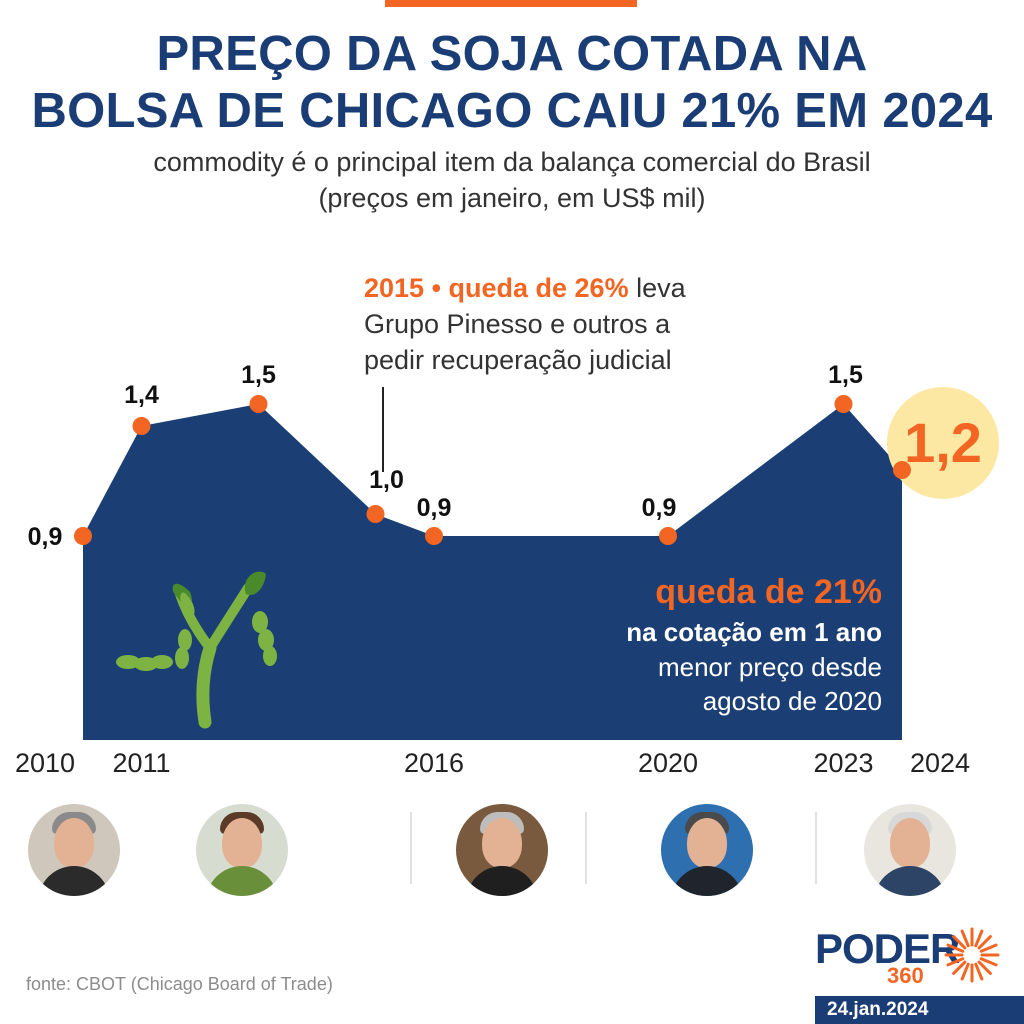 The height and width of the screenshot is (1024, 1024). I want to click on president-portrait-temer, so click(502, 850).